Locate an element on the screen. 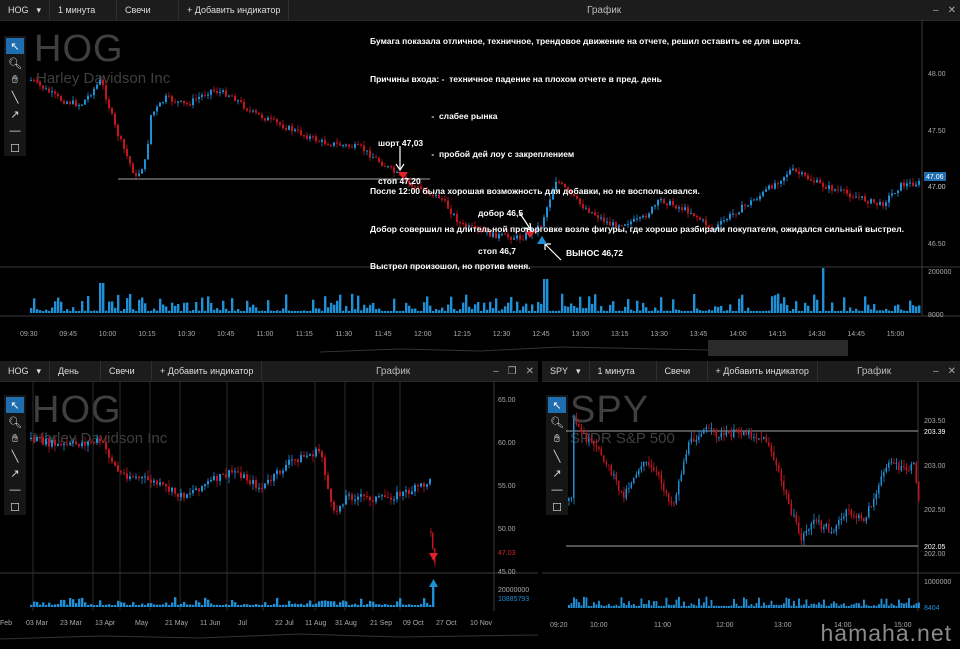  price-tick-label: 55.00 is located at coordinates (507, 486).